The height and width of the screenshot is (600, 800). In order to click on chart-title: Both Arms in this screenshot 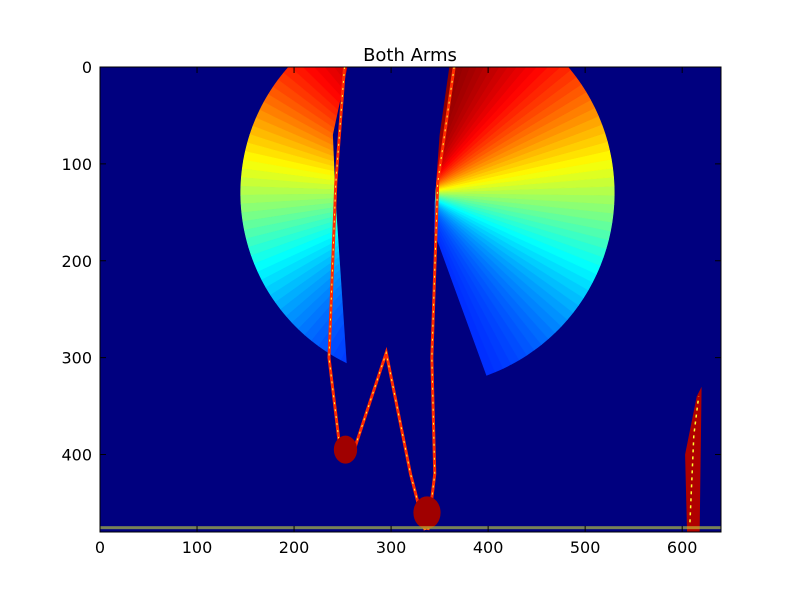, I will do `click(410, 55)`.